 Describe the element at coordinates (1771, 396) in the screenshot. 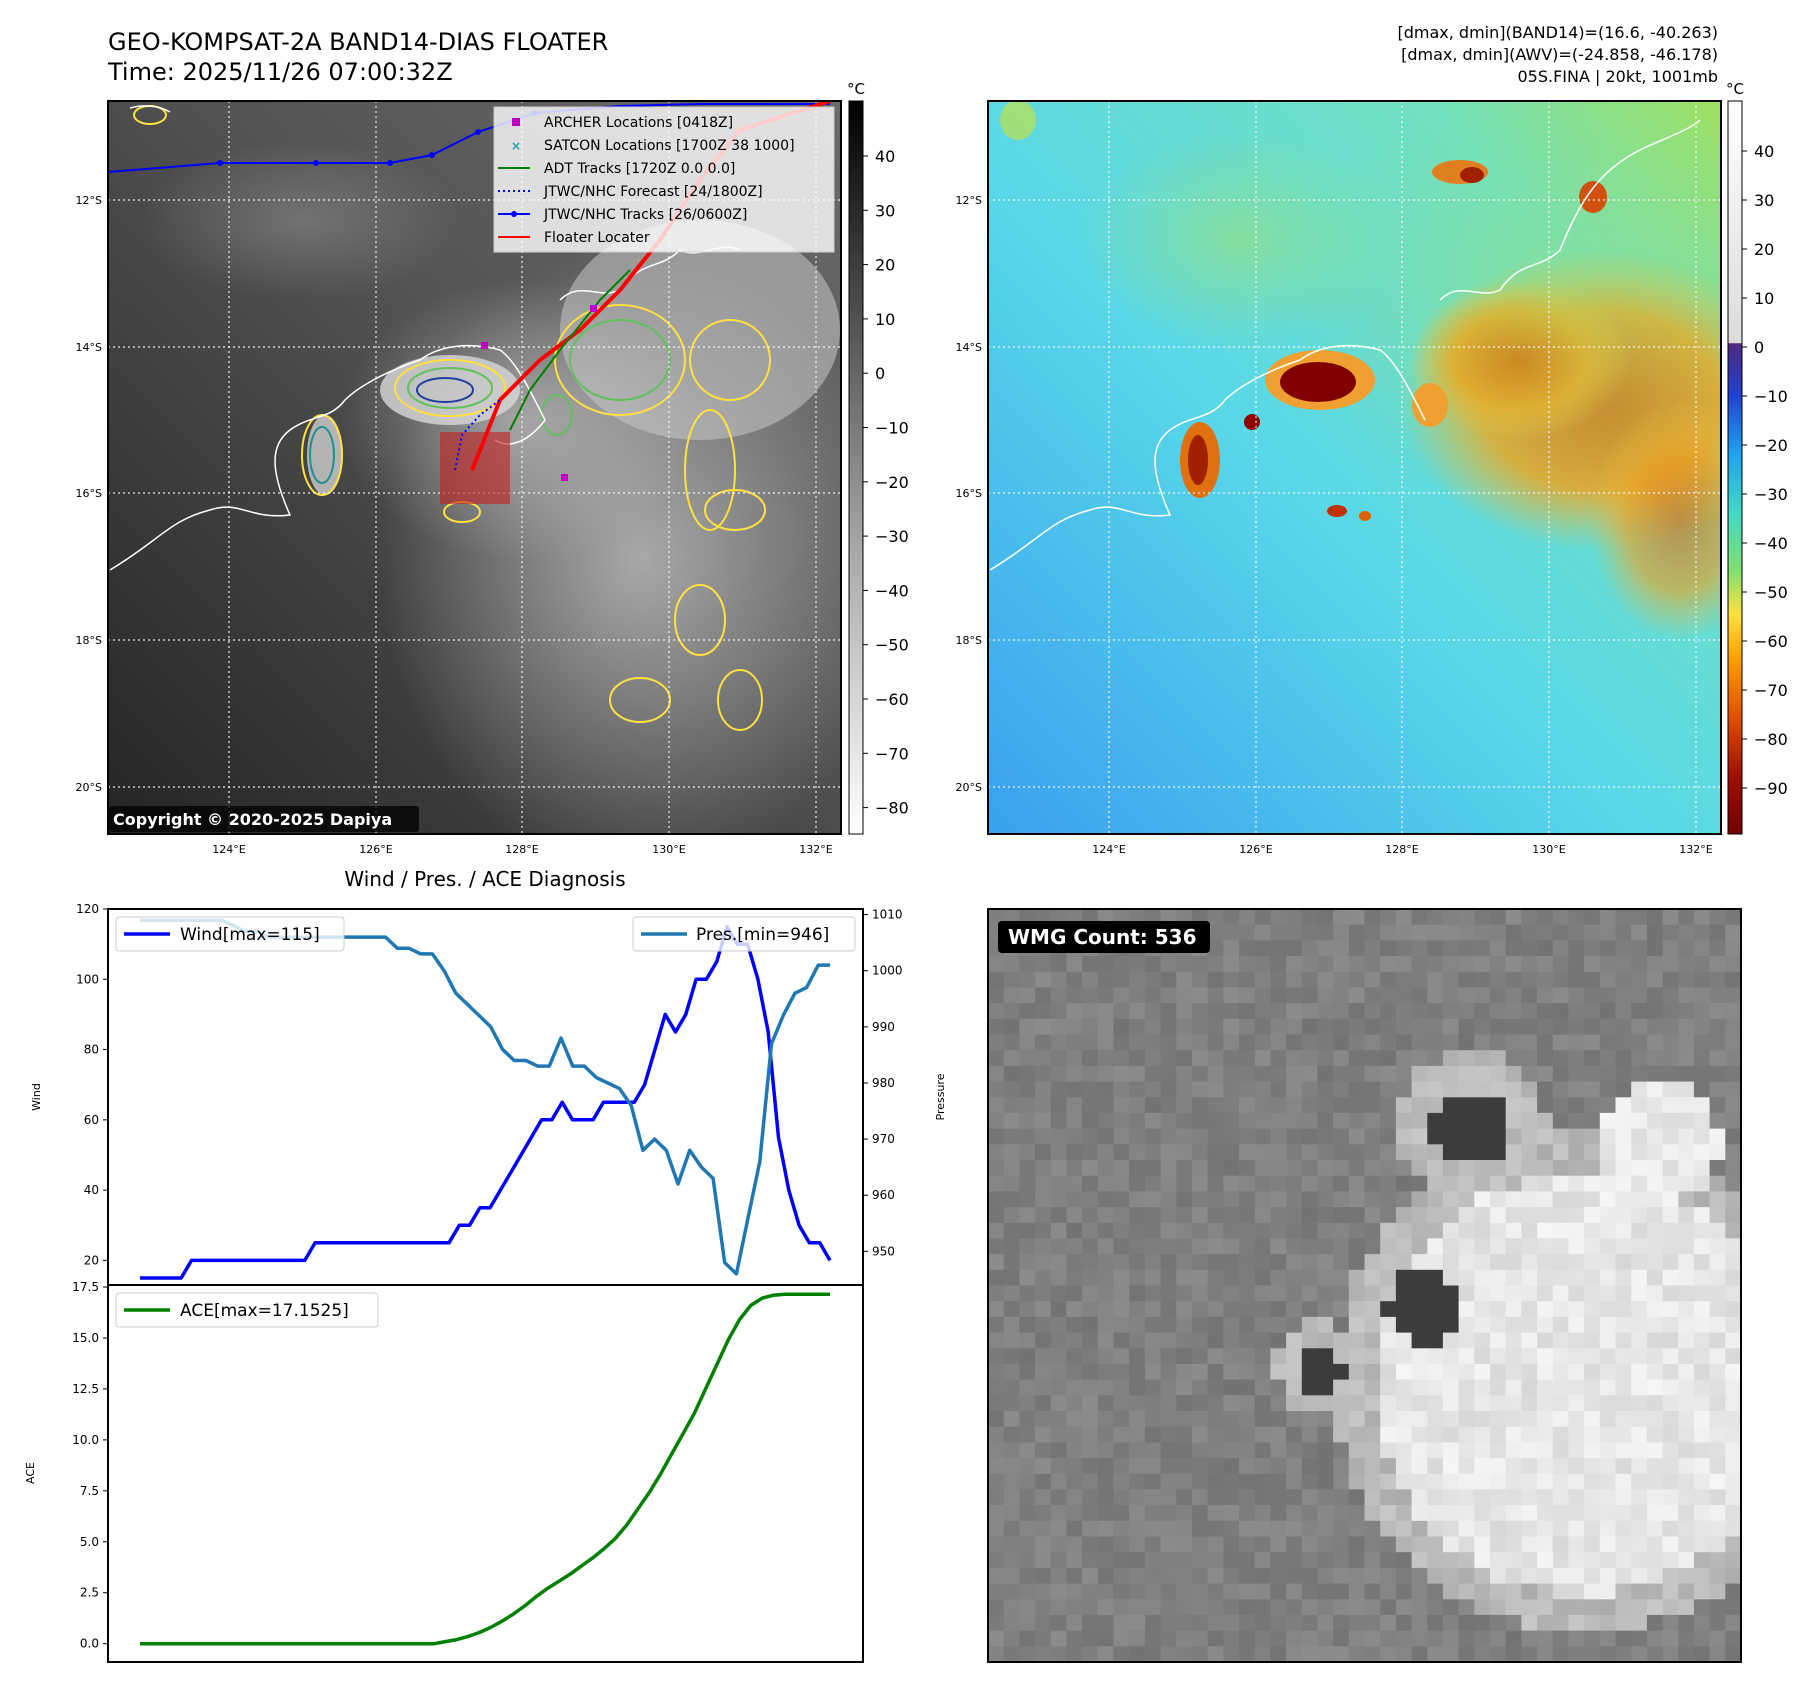

I see `colorbar-tick-label: −10` at that location.